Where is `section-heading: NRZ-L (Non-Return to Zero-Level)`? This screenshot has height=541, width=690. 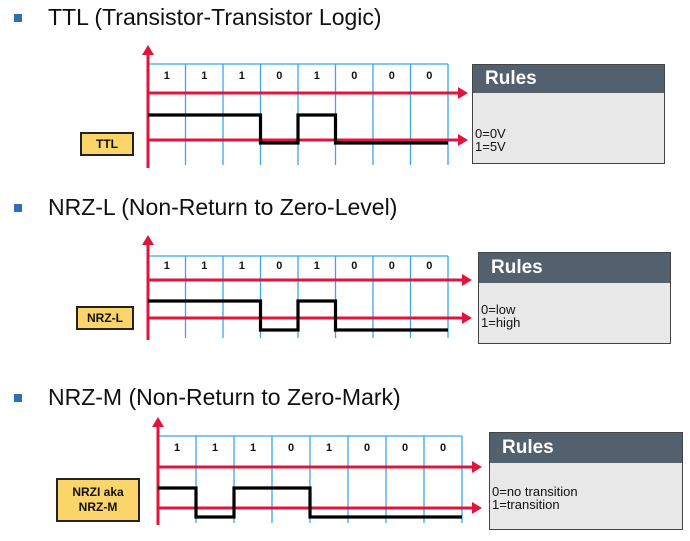 section-heading: NRZ-L (Non-Return to Zero-Level) is located at coordinates (205, 207).